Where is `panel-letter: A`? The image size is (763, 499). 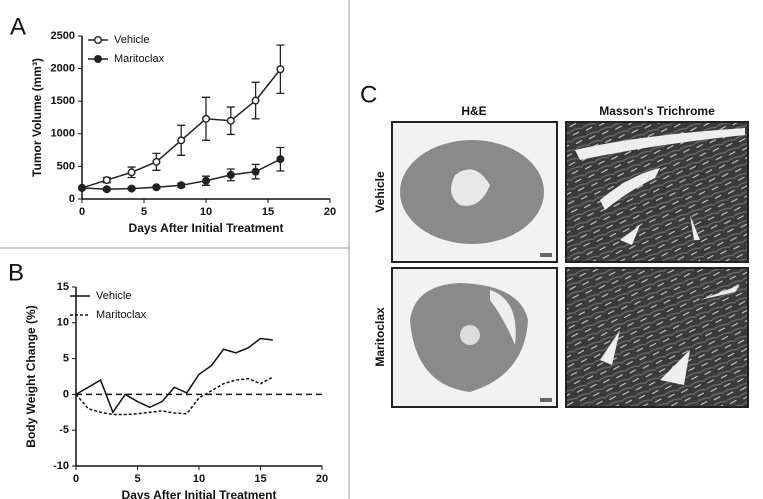 panel-letter: A is located at coordinates (18, 26).